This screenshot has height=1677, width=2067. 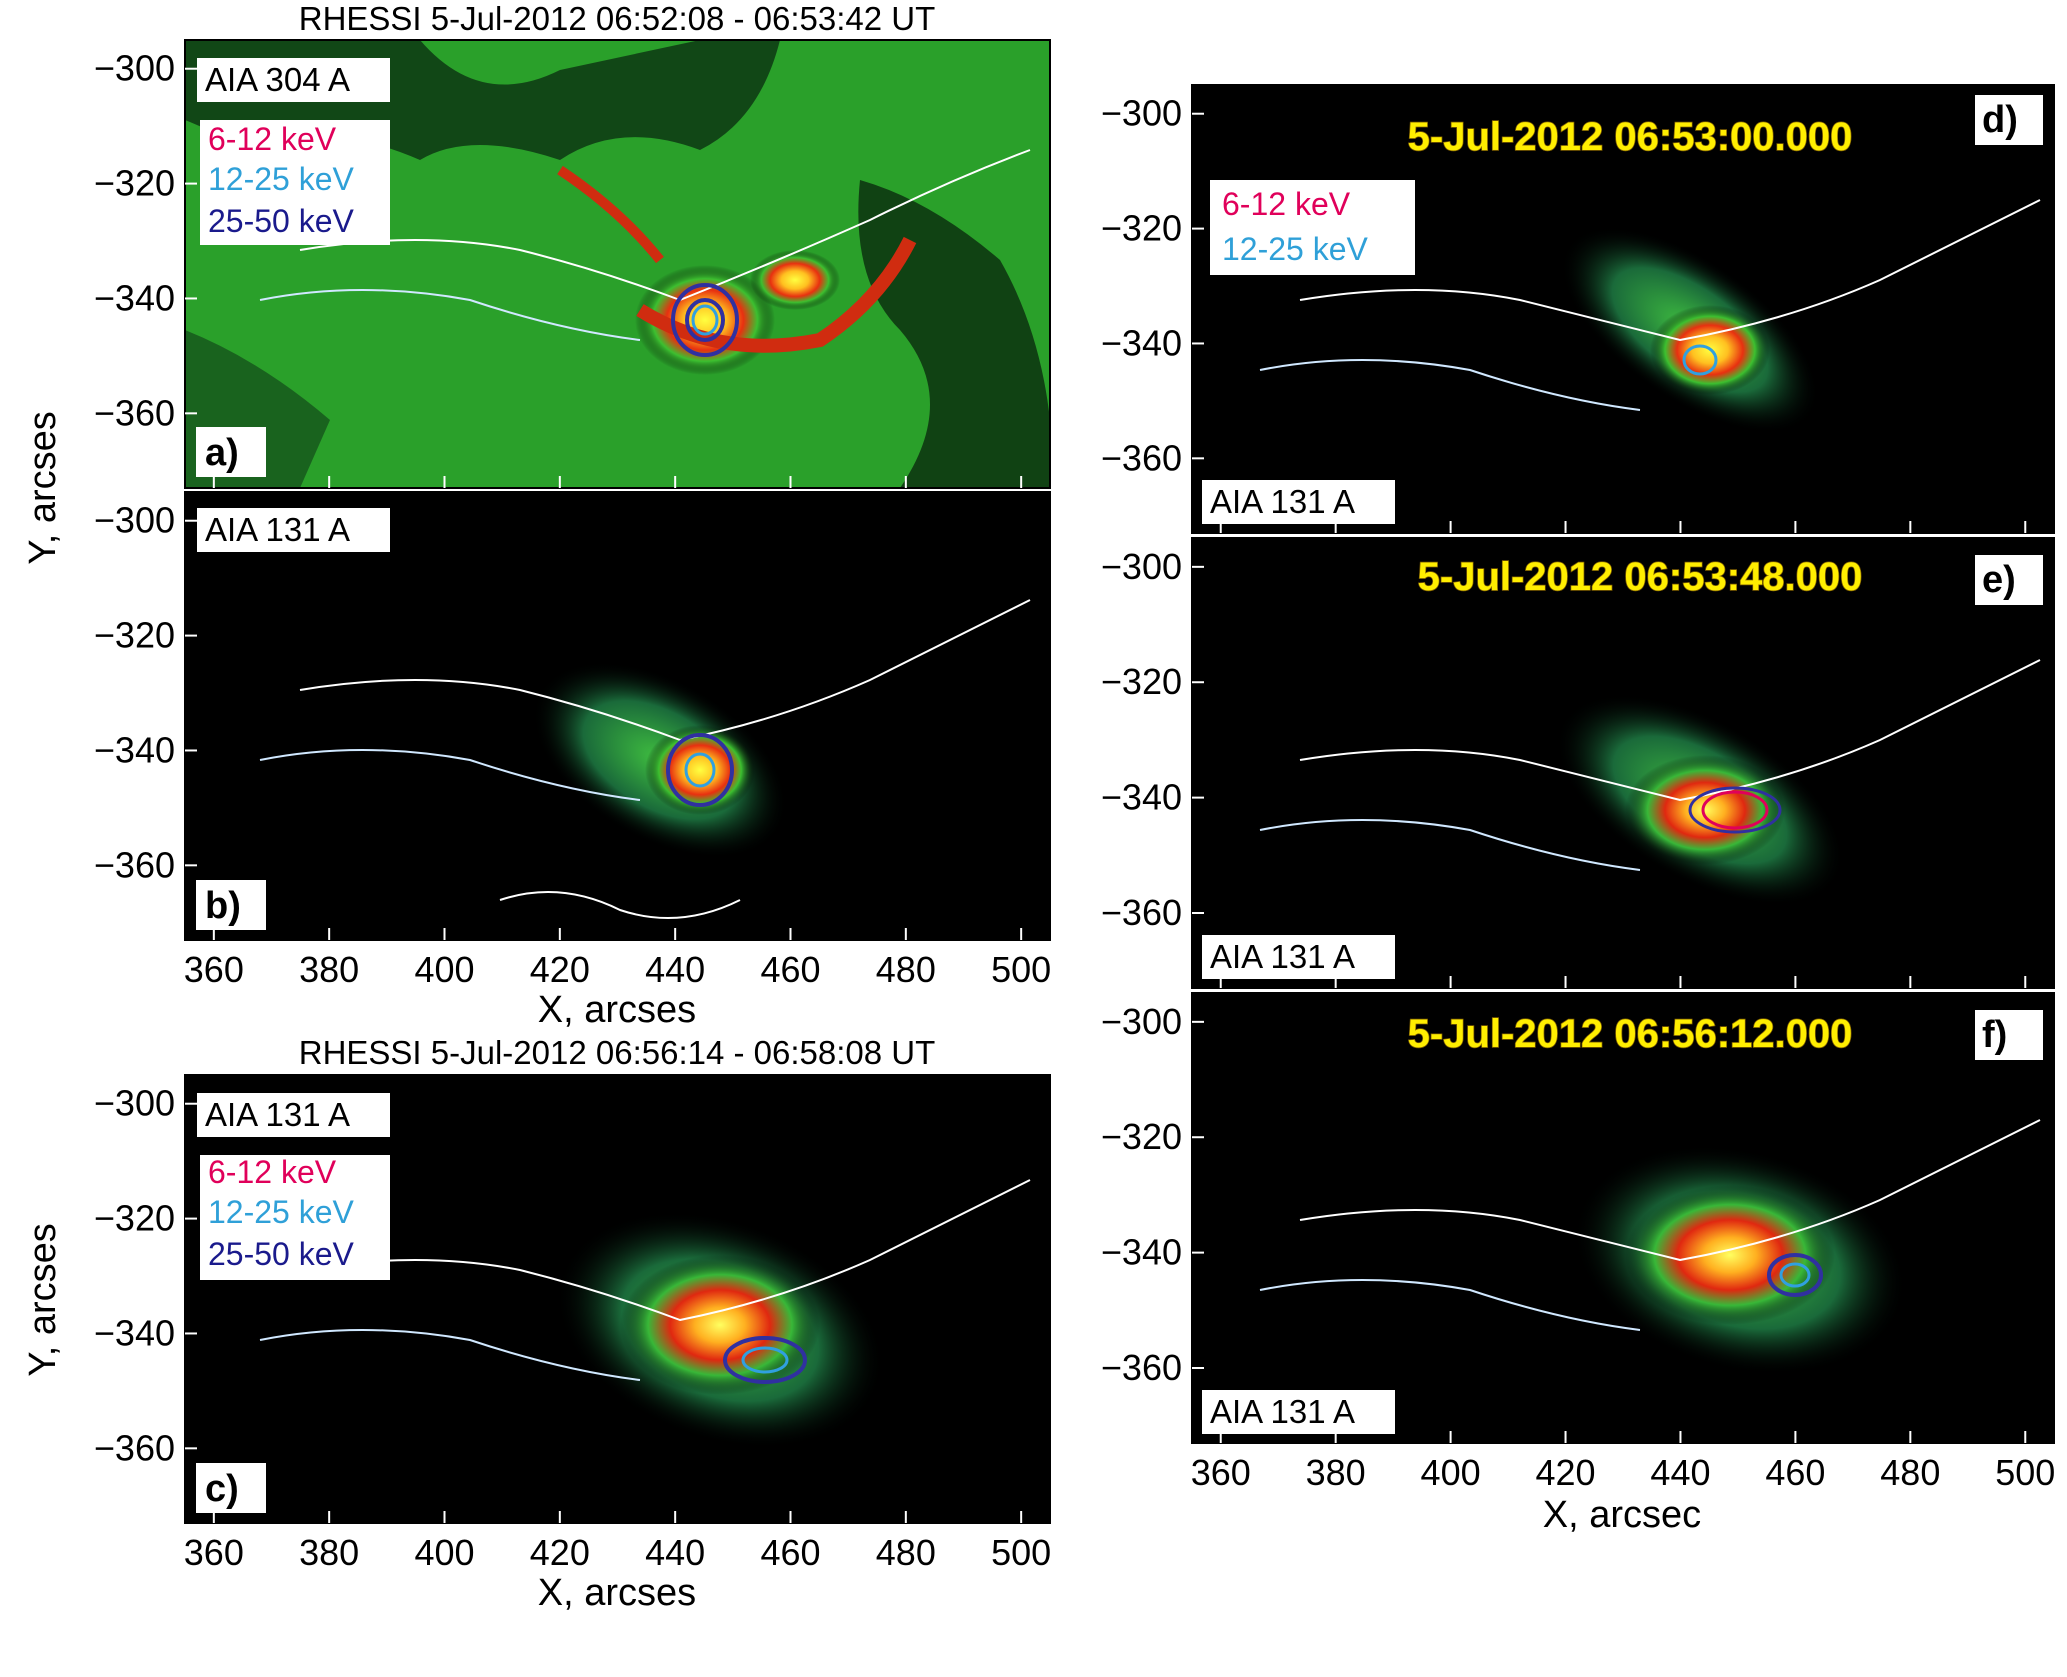 What do you see at coordinates (1282, 1411) in the screenshot?
I see `panel-f-instrument: AIA 131 A` at bounding box center [1282, 1411].